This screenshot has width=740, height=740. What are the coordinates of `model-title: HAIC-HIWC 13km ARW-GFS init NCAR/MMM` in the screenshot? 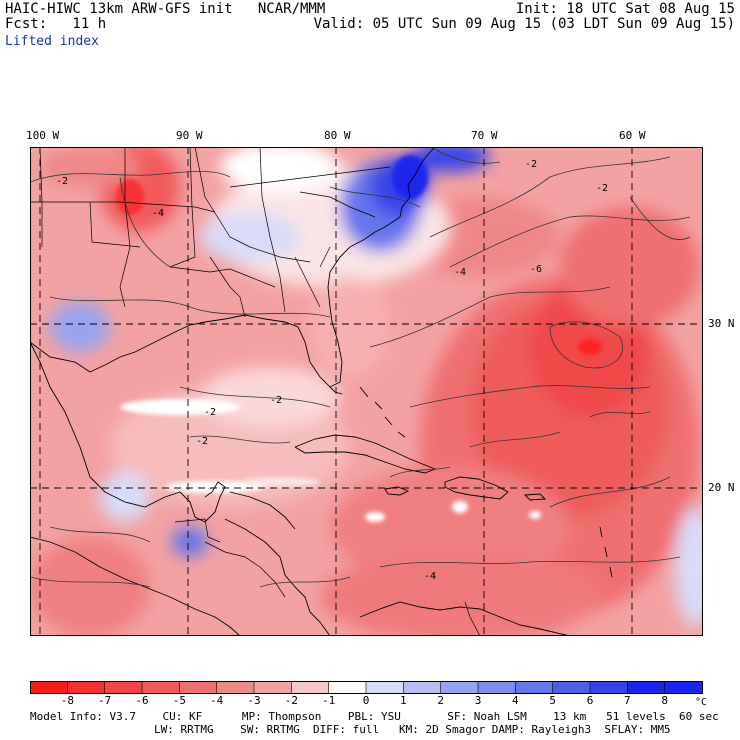 It's located at (165, 9).